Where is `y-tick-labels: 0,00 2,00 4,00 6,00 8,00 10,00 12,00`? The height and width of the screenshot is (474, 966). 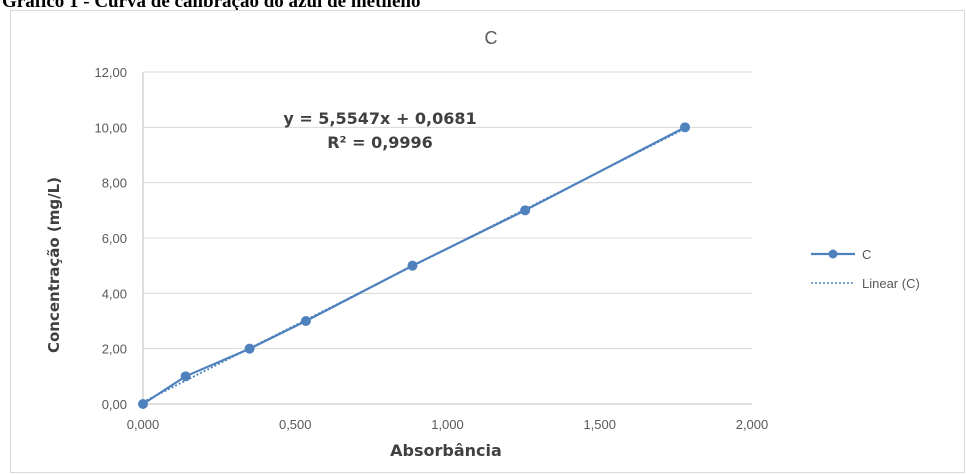 y-tick-labels: 0,00 2,00 4,00 6,00 8,00 10,00 12,00 is located at coordinates (110, 238).